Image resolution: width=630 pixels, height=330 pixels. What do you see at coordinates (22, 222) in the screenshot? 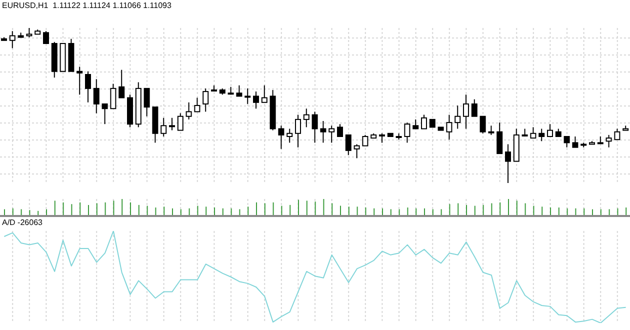
I see `chart-title: A/D -26063` at bounding box center [22, 222].